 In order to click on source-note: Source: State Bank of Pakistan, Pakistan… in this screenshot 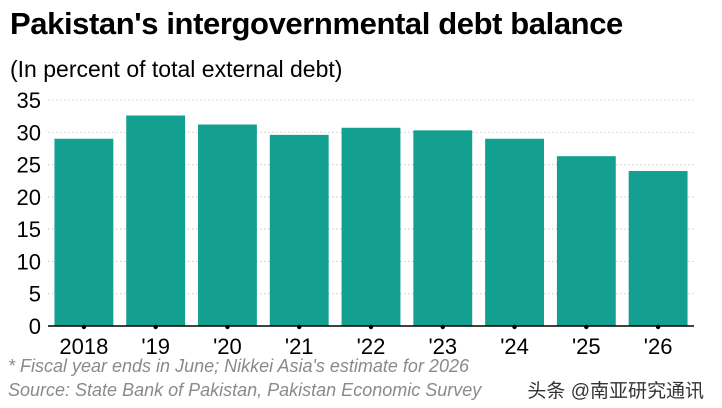, I will do `click(245, 390)`.